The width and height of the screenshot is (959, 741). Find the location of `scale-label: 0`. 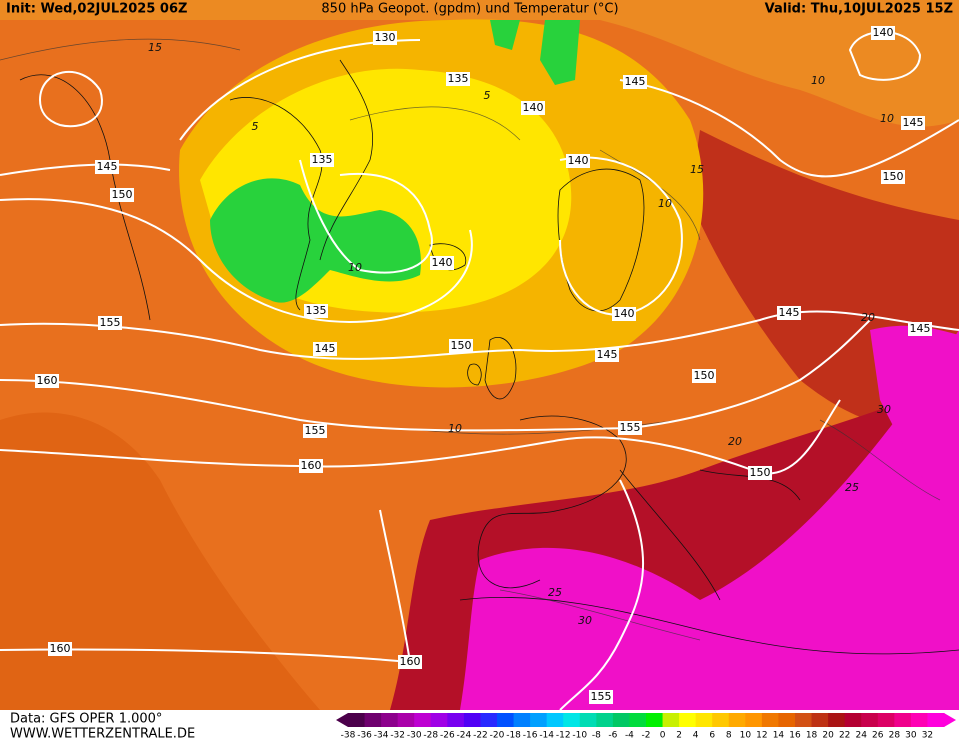

scale-label: 0 is located at coordinates (663, 736).